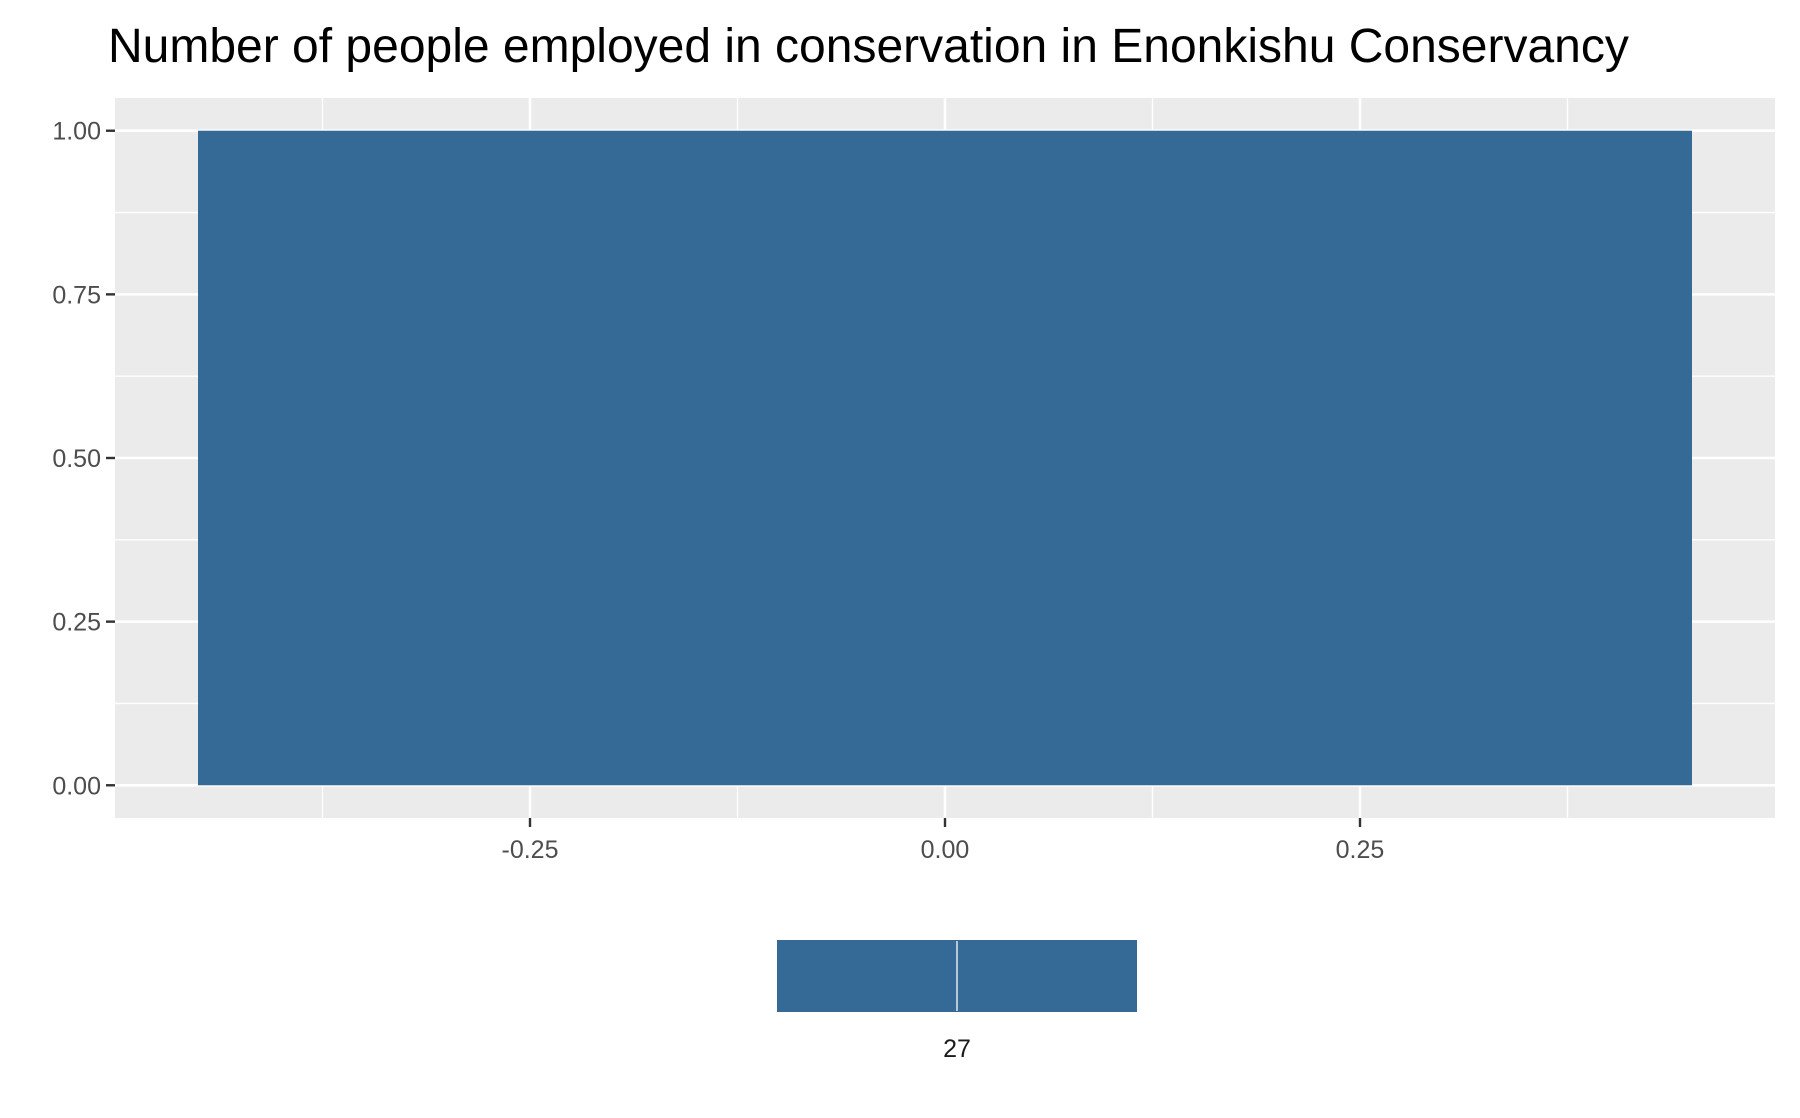  Describe the element at coordinates (957, 1049) in the screenshot. I see `legend-label: 27` at that location.